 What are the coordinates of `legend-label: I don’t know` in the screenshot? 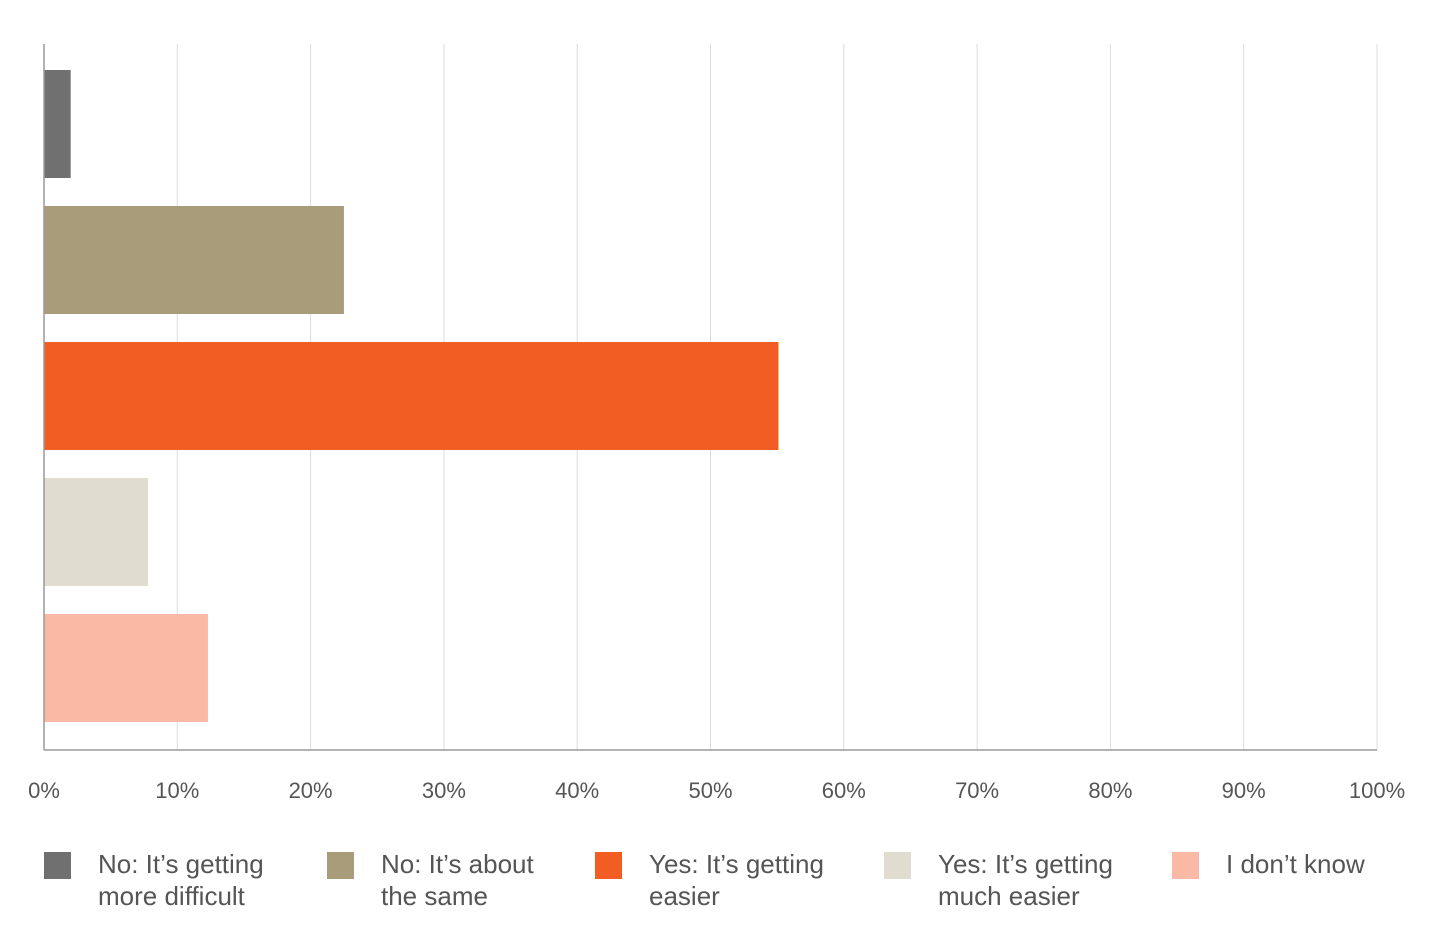 It's located at (1295, 864).